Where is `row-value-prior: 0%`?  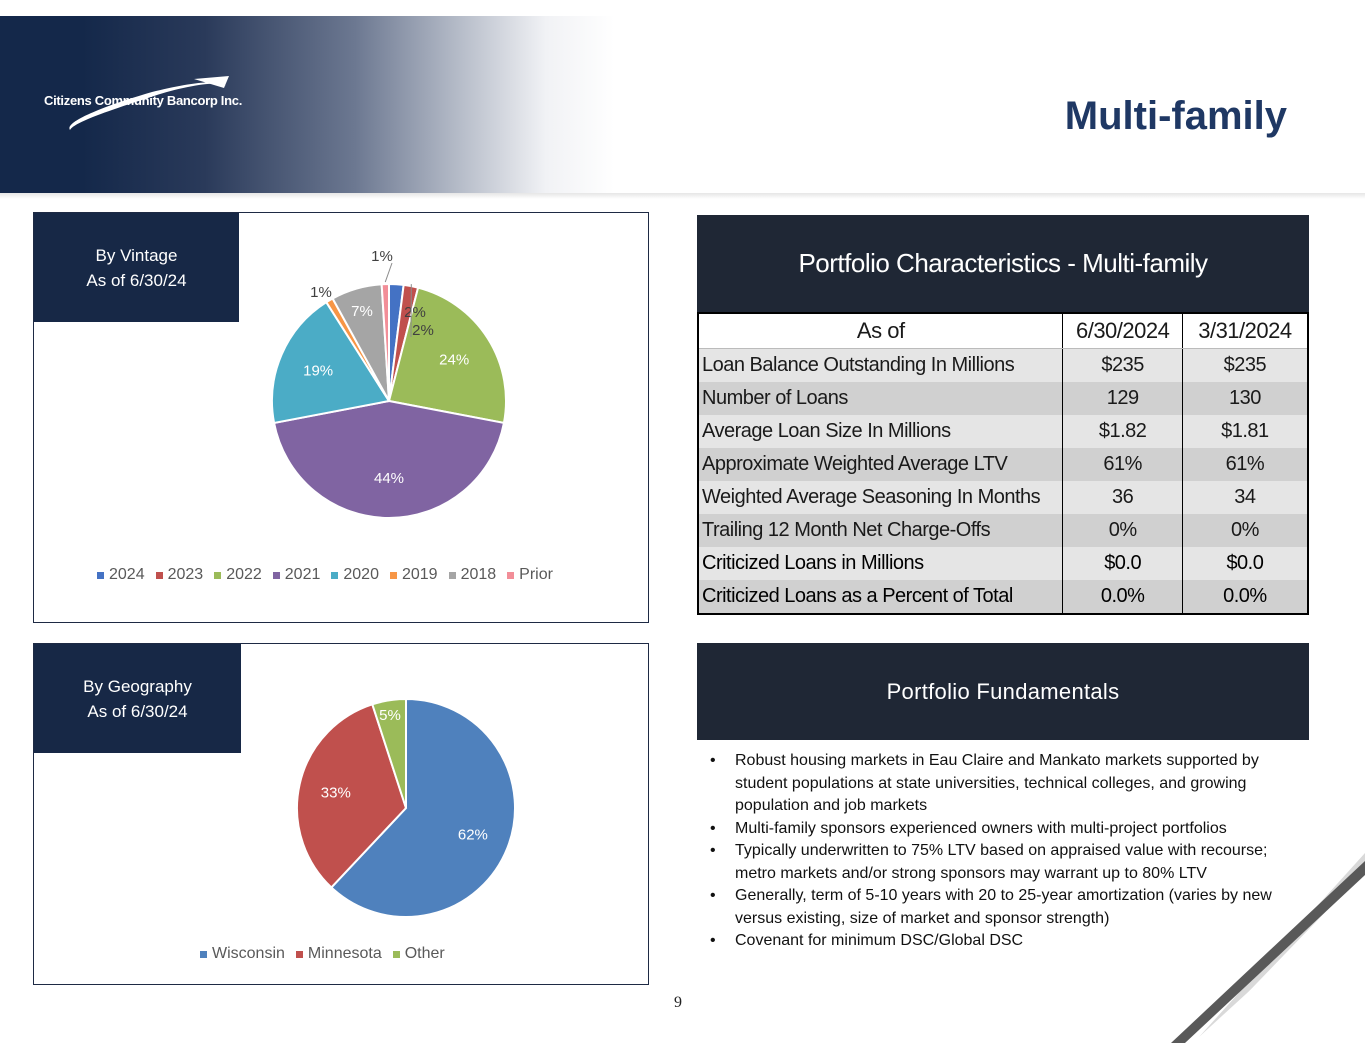 row-value-prior: 0% is located at coordinates (1244, 530).